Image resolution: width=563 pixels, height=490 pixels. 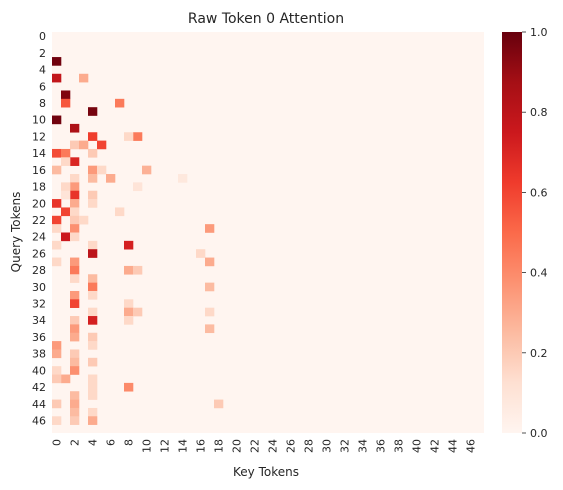 What do you see at coordinates (39, 304) in the screenshot?
I see `y-tick-label: 32` at bounding box center [39, 304].